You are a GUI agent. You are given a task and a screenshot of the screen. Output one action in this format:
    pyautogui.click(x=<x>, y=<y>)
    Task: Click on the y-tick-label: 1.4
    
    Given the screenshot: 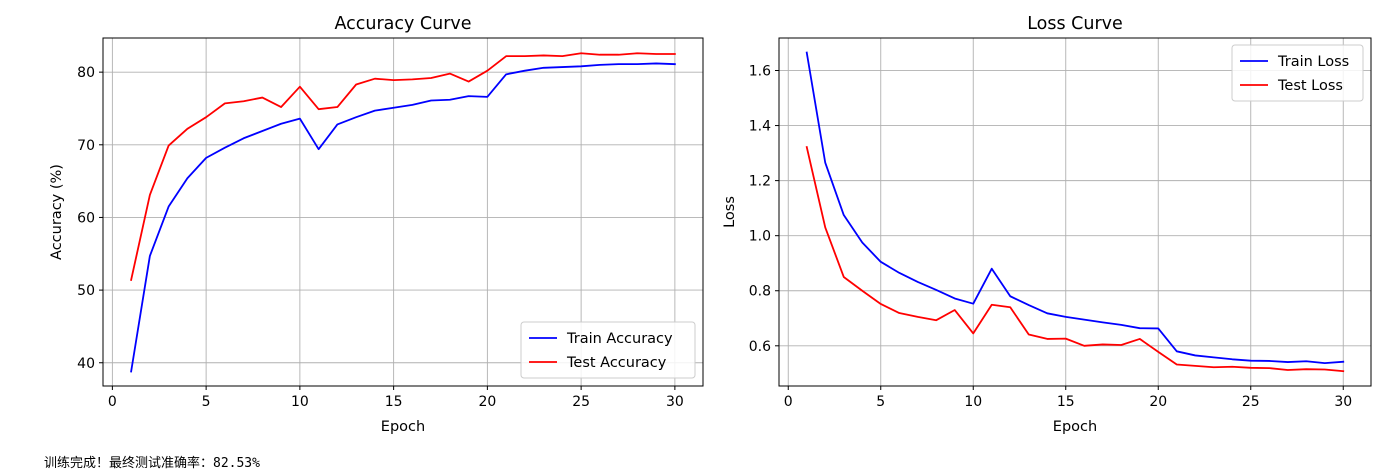 What is the action you would take?
    pyautogui.click(x=760, y=127)
    